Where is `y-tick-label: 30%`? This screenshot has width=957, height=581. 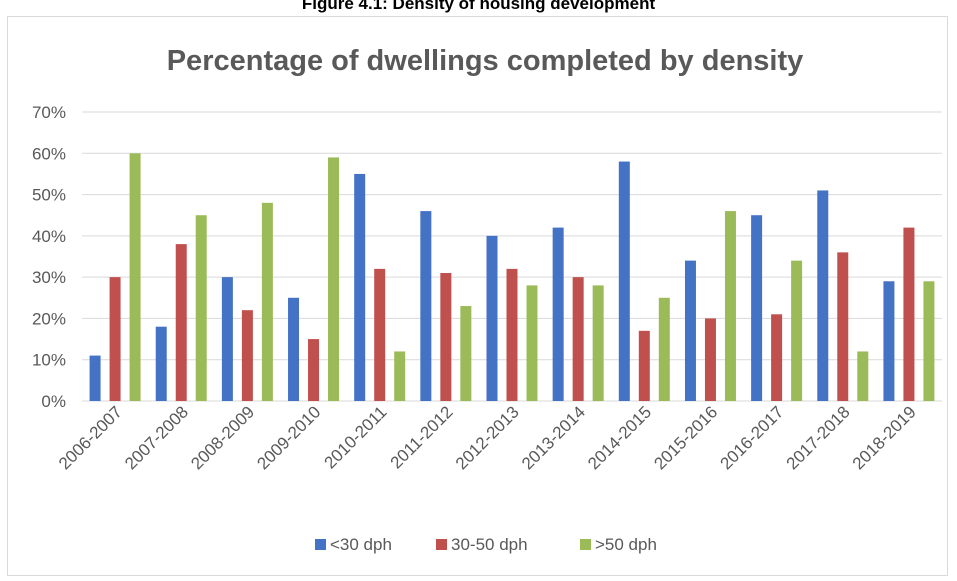 y-tick-label: 30% is located at coordinates (49, 277).